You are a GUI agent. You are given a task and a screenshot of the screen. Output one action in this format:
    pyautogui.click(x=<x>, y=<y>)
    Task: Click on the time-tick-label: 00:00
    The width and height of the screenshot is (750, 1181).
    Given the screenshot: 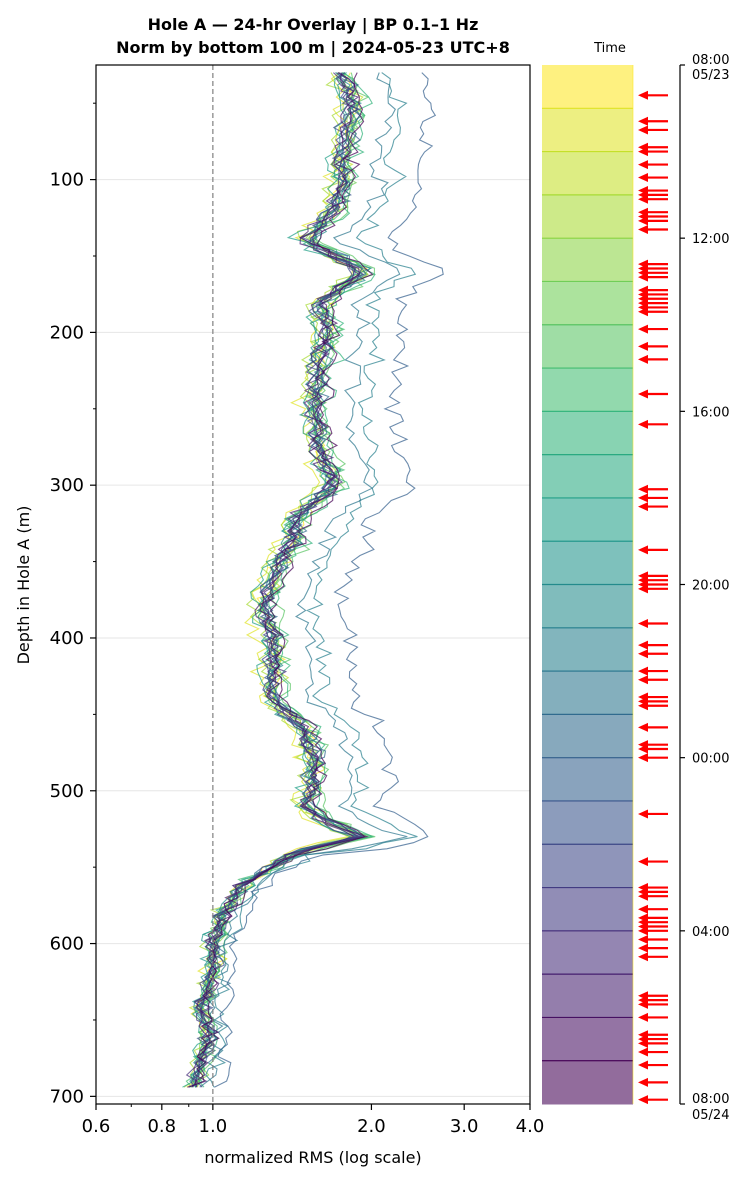 What is the action you would take?
    pyautogui.click(x=710, y=759)
    